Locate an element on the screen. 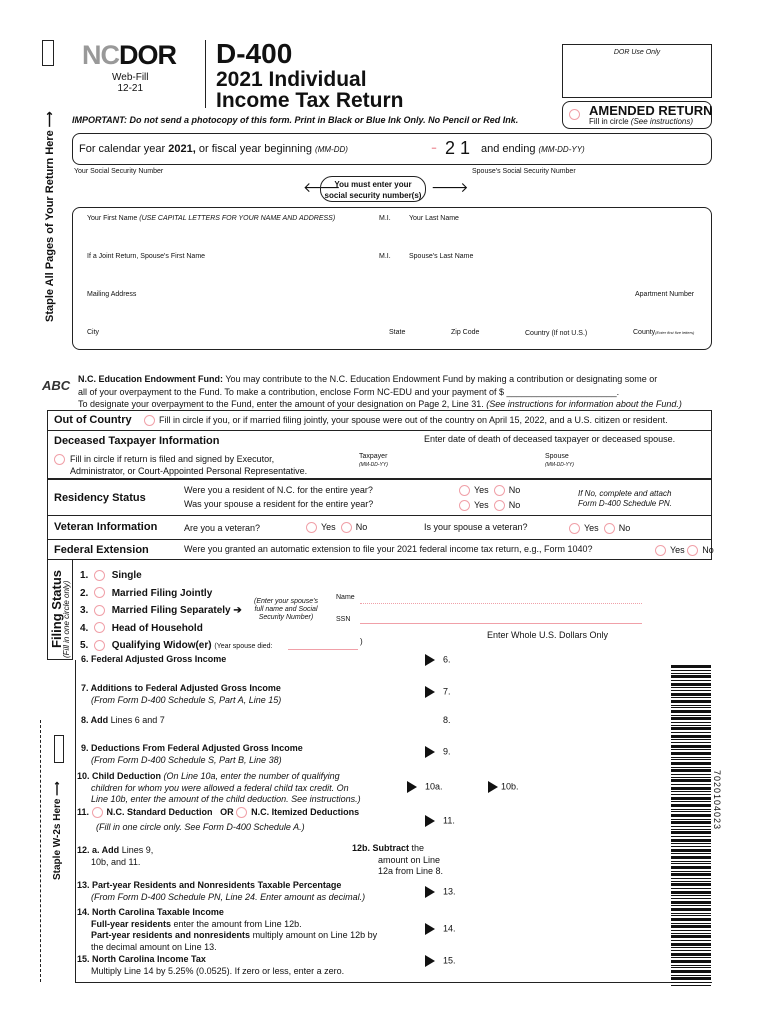  sp-vet-yes-circle is located at coordinates (574, 529).